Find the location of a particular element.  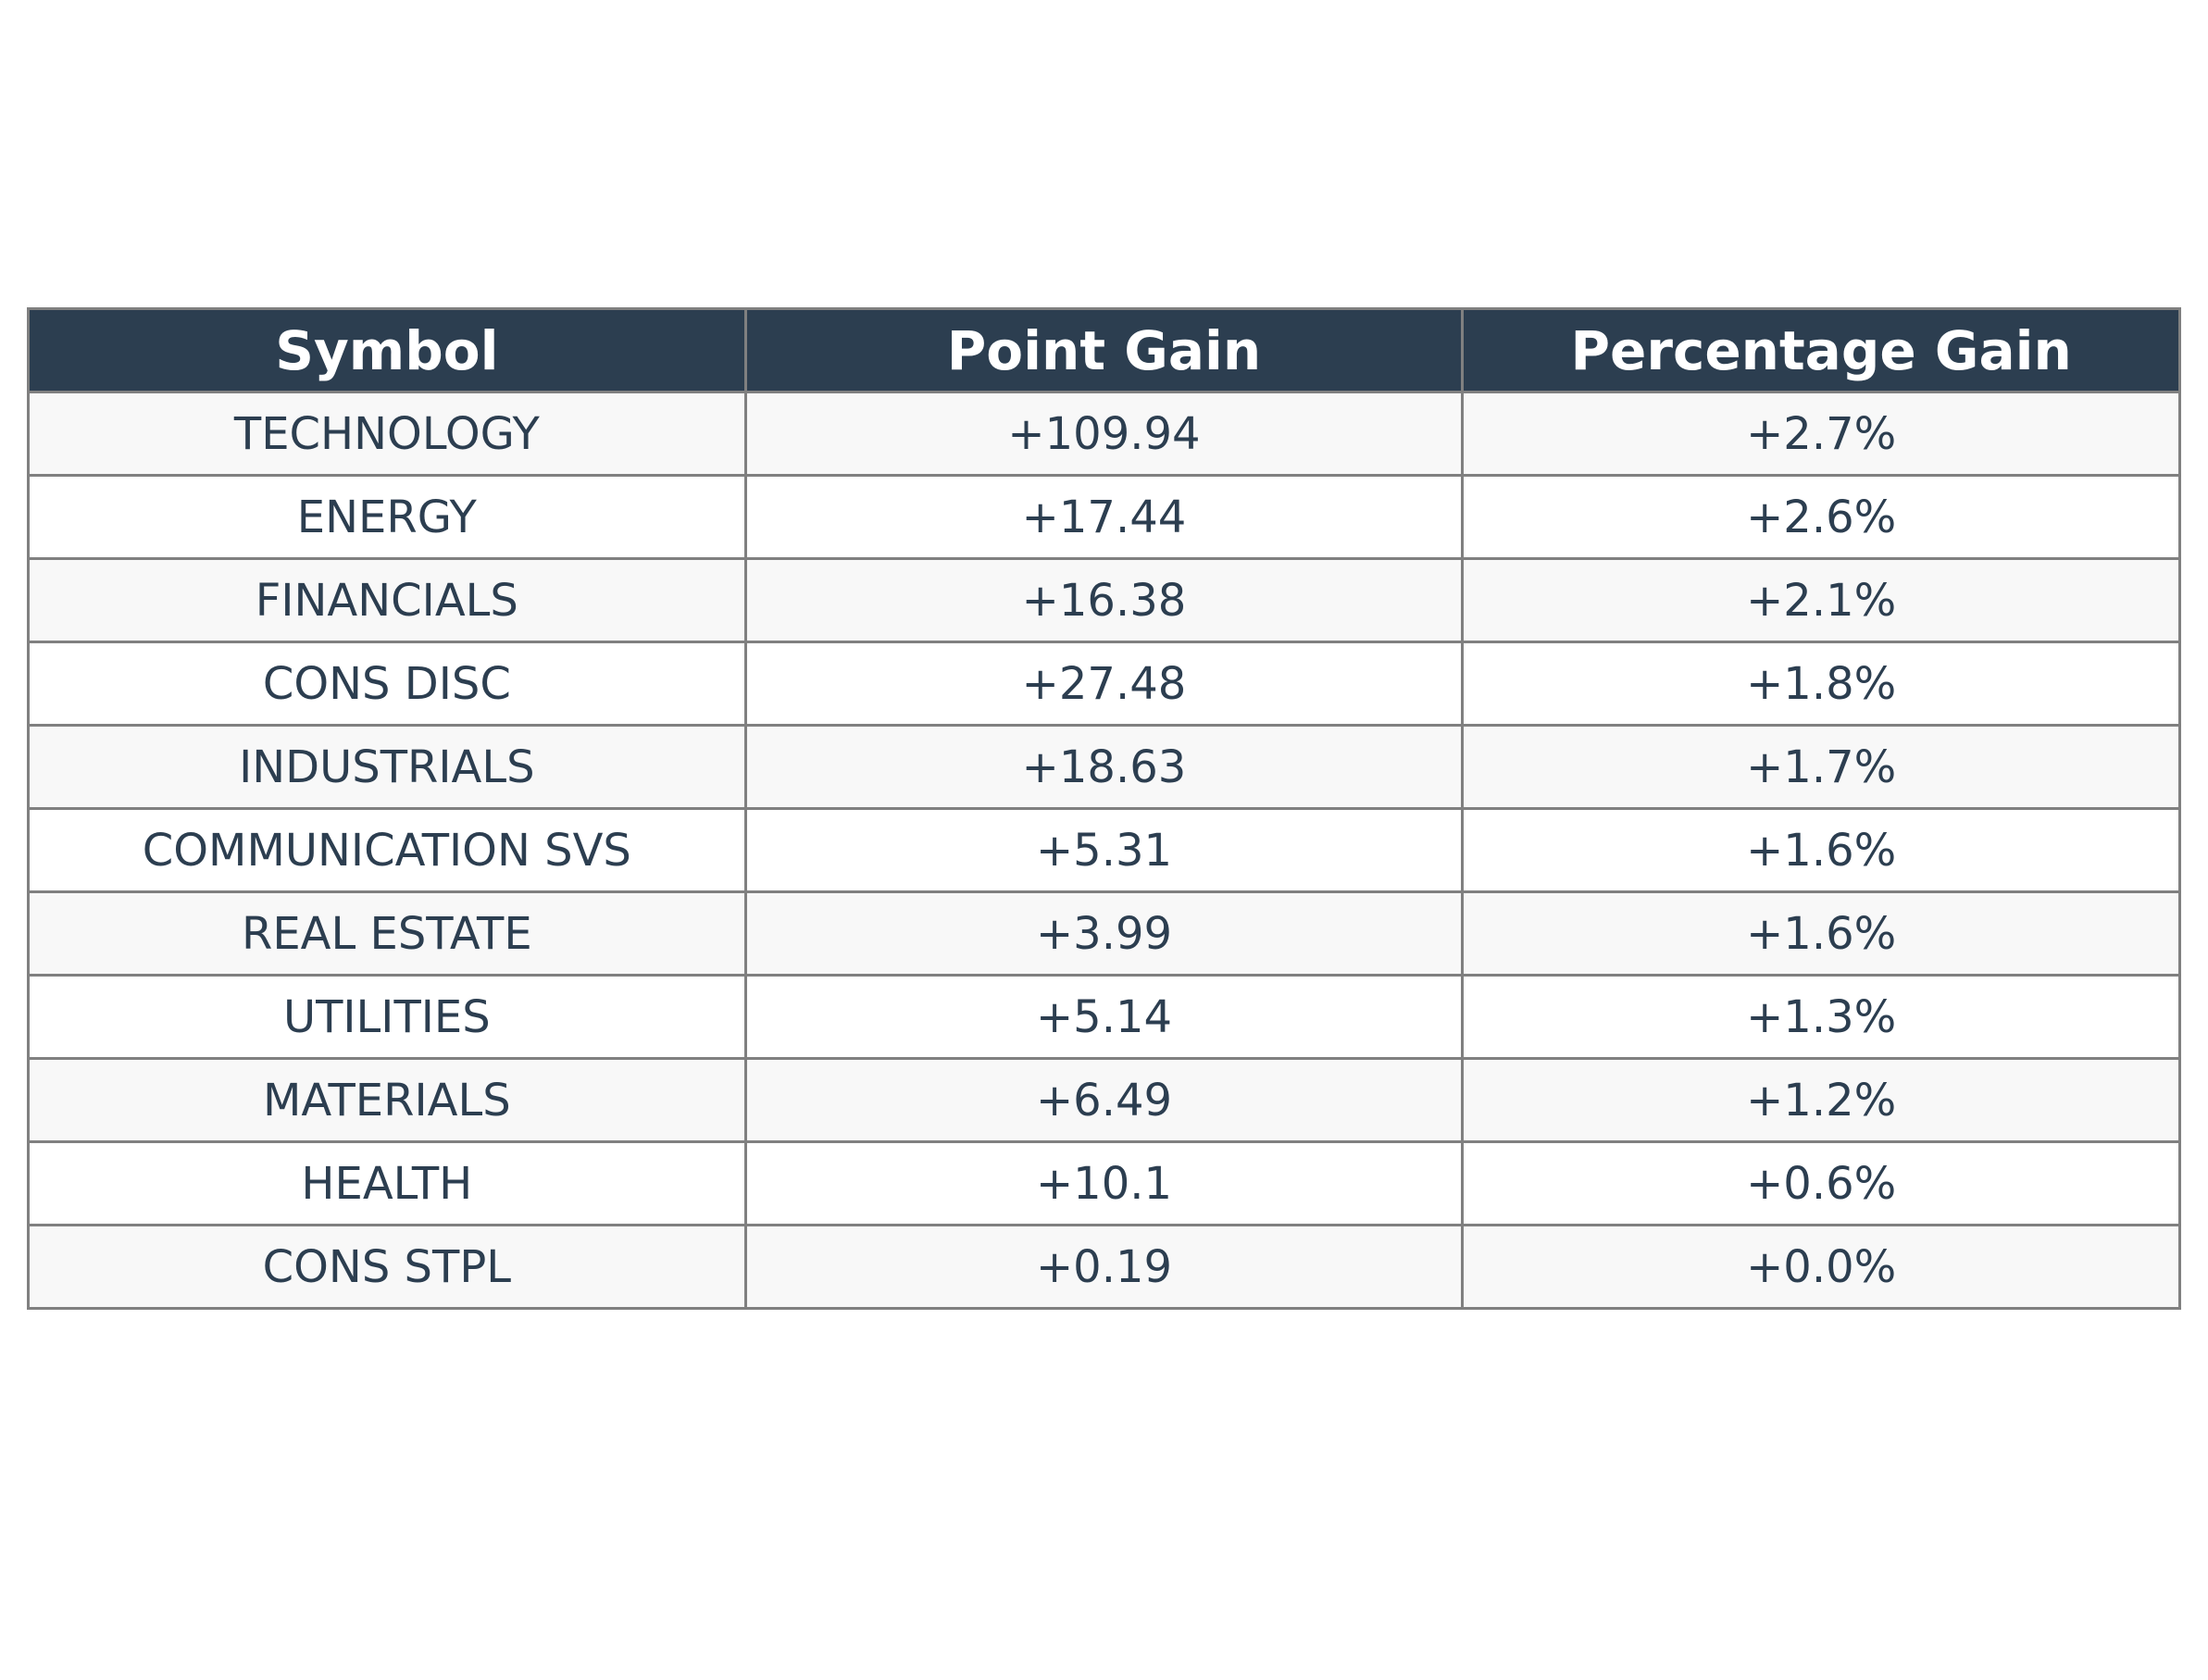

table-row: COMMUNICATION SVS +5.31 +1.6% is located at coordinates (1104, 850).